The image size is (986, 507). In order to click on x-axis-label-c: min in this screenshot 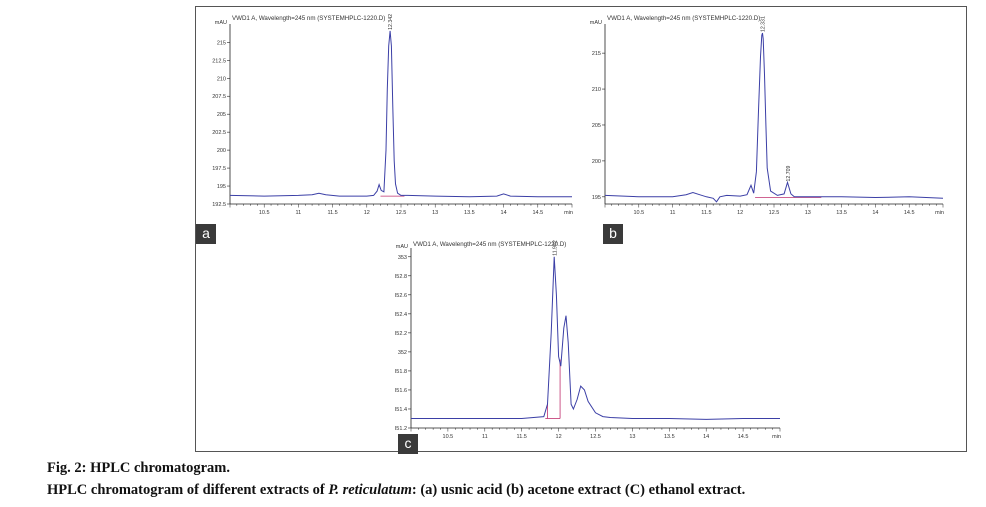, I will do `click(776, 437)`.